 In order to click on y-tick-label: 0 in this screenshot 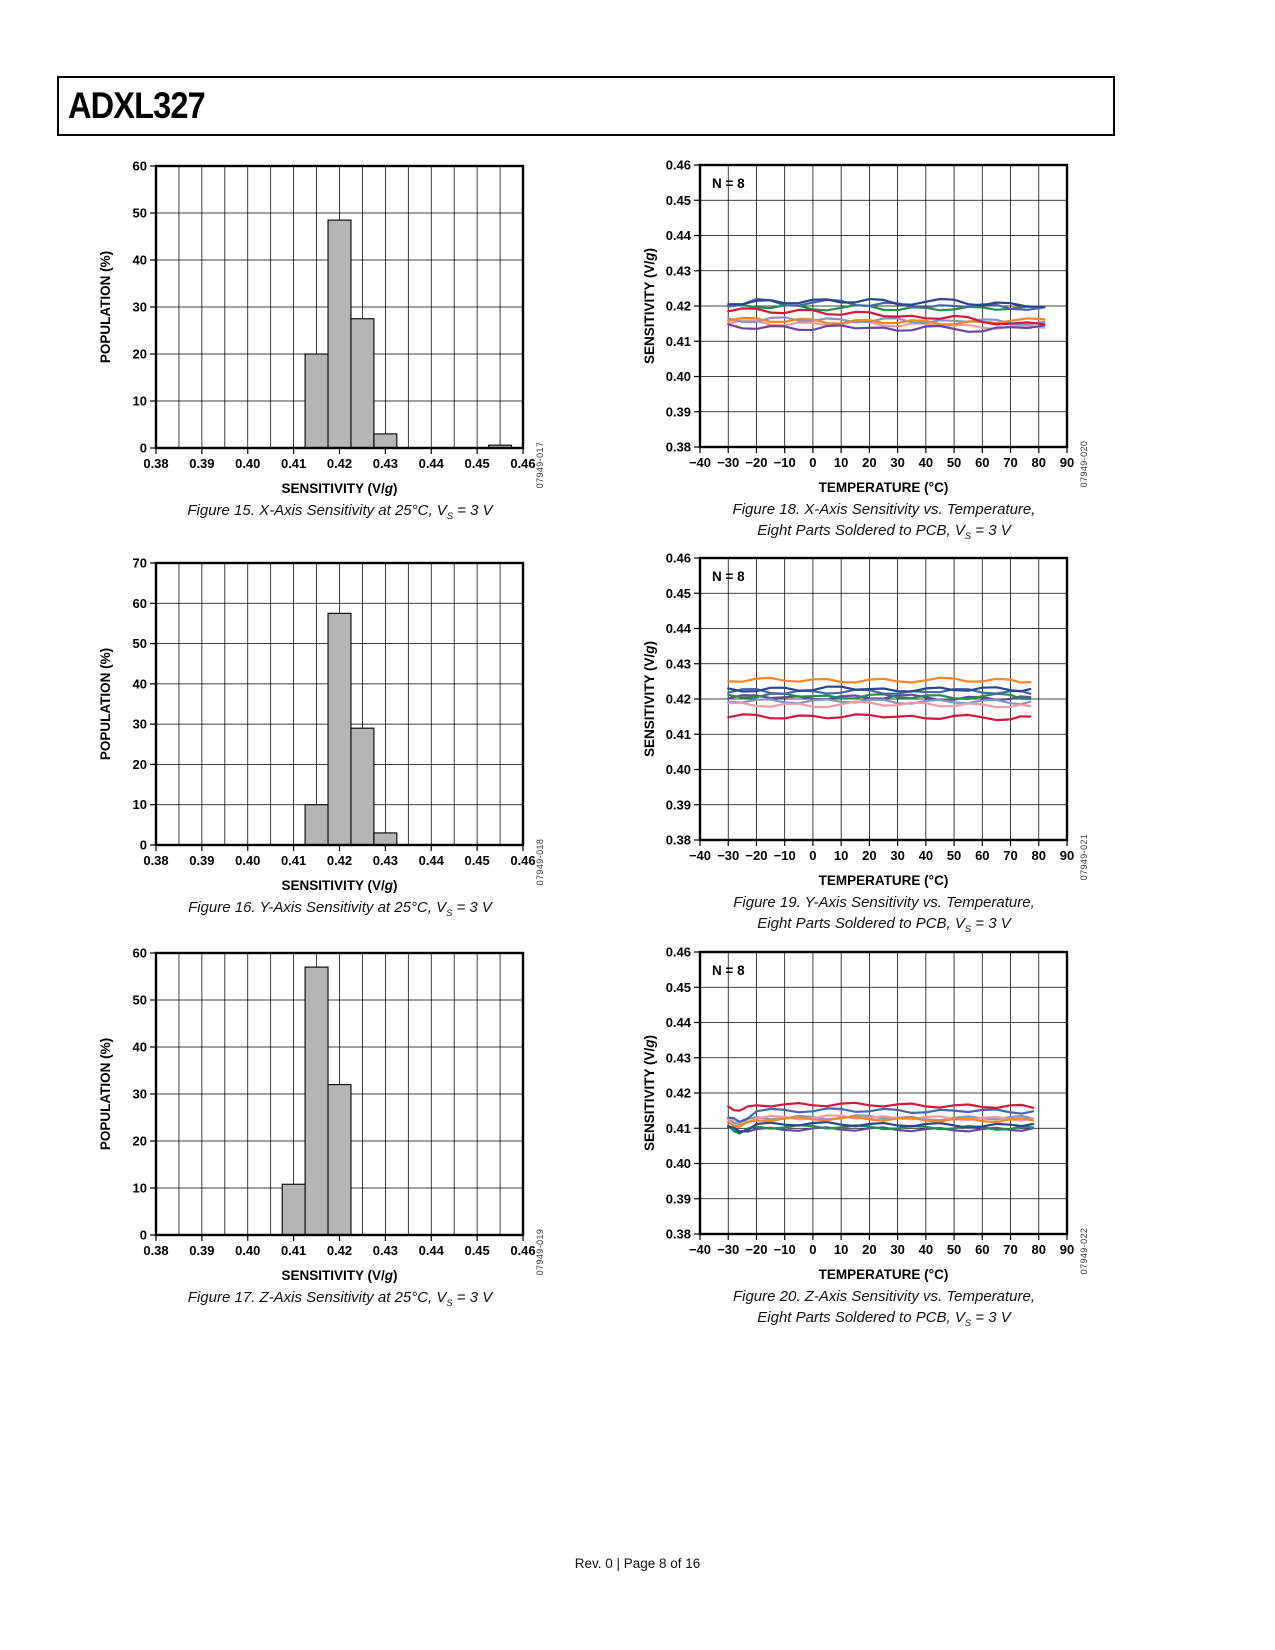, I will do `click(143, 1235)`.